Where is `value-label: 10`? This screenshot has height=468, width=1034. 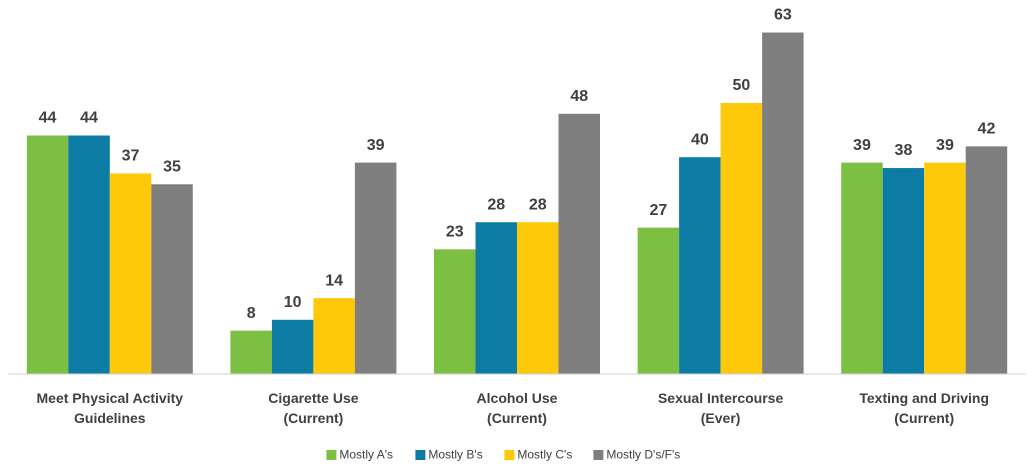 value-label: 10 is located at coordinates (293, 302).